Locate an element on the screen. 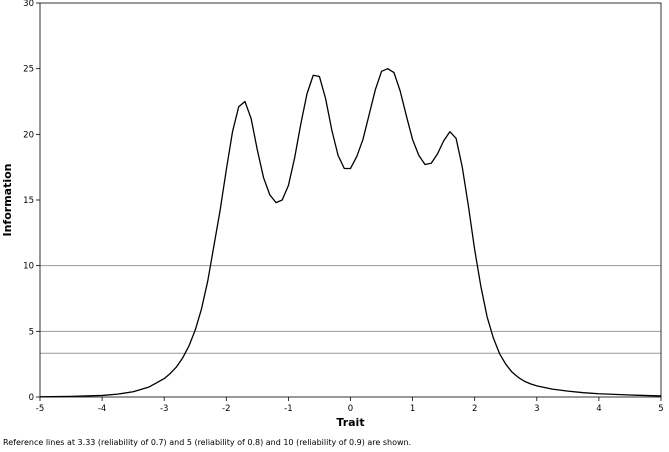 This screenshot has width=669, height=452. x-tick-label: 2 is located at coordinates (474, 409).